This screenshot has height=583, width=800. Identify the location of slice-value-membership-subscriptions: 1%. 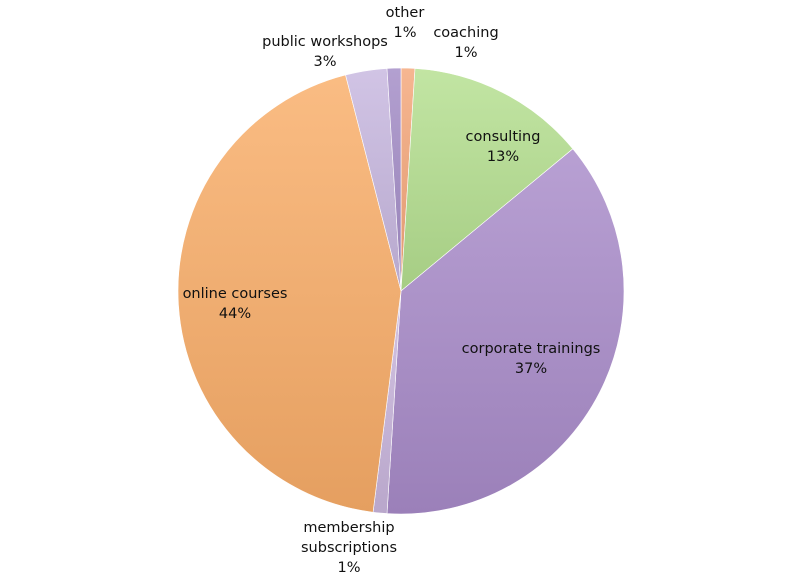
(348, 568).